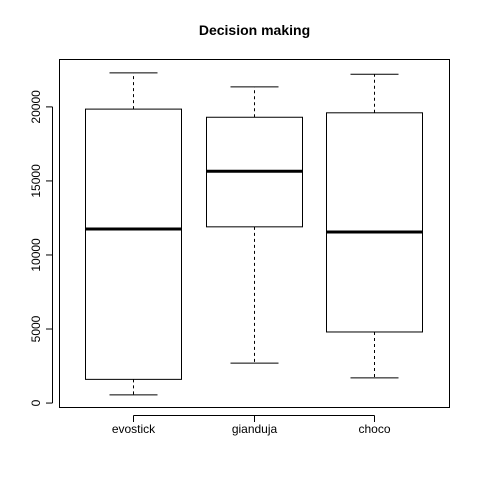 This screenshot has width=480, height=480. What do you see at coordinates (134, 429) in the screenshot?
I see `x-tick-label: evostick` at bounding box center [134, 429].